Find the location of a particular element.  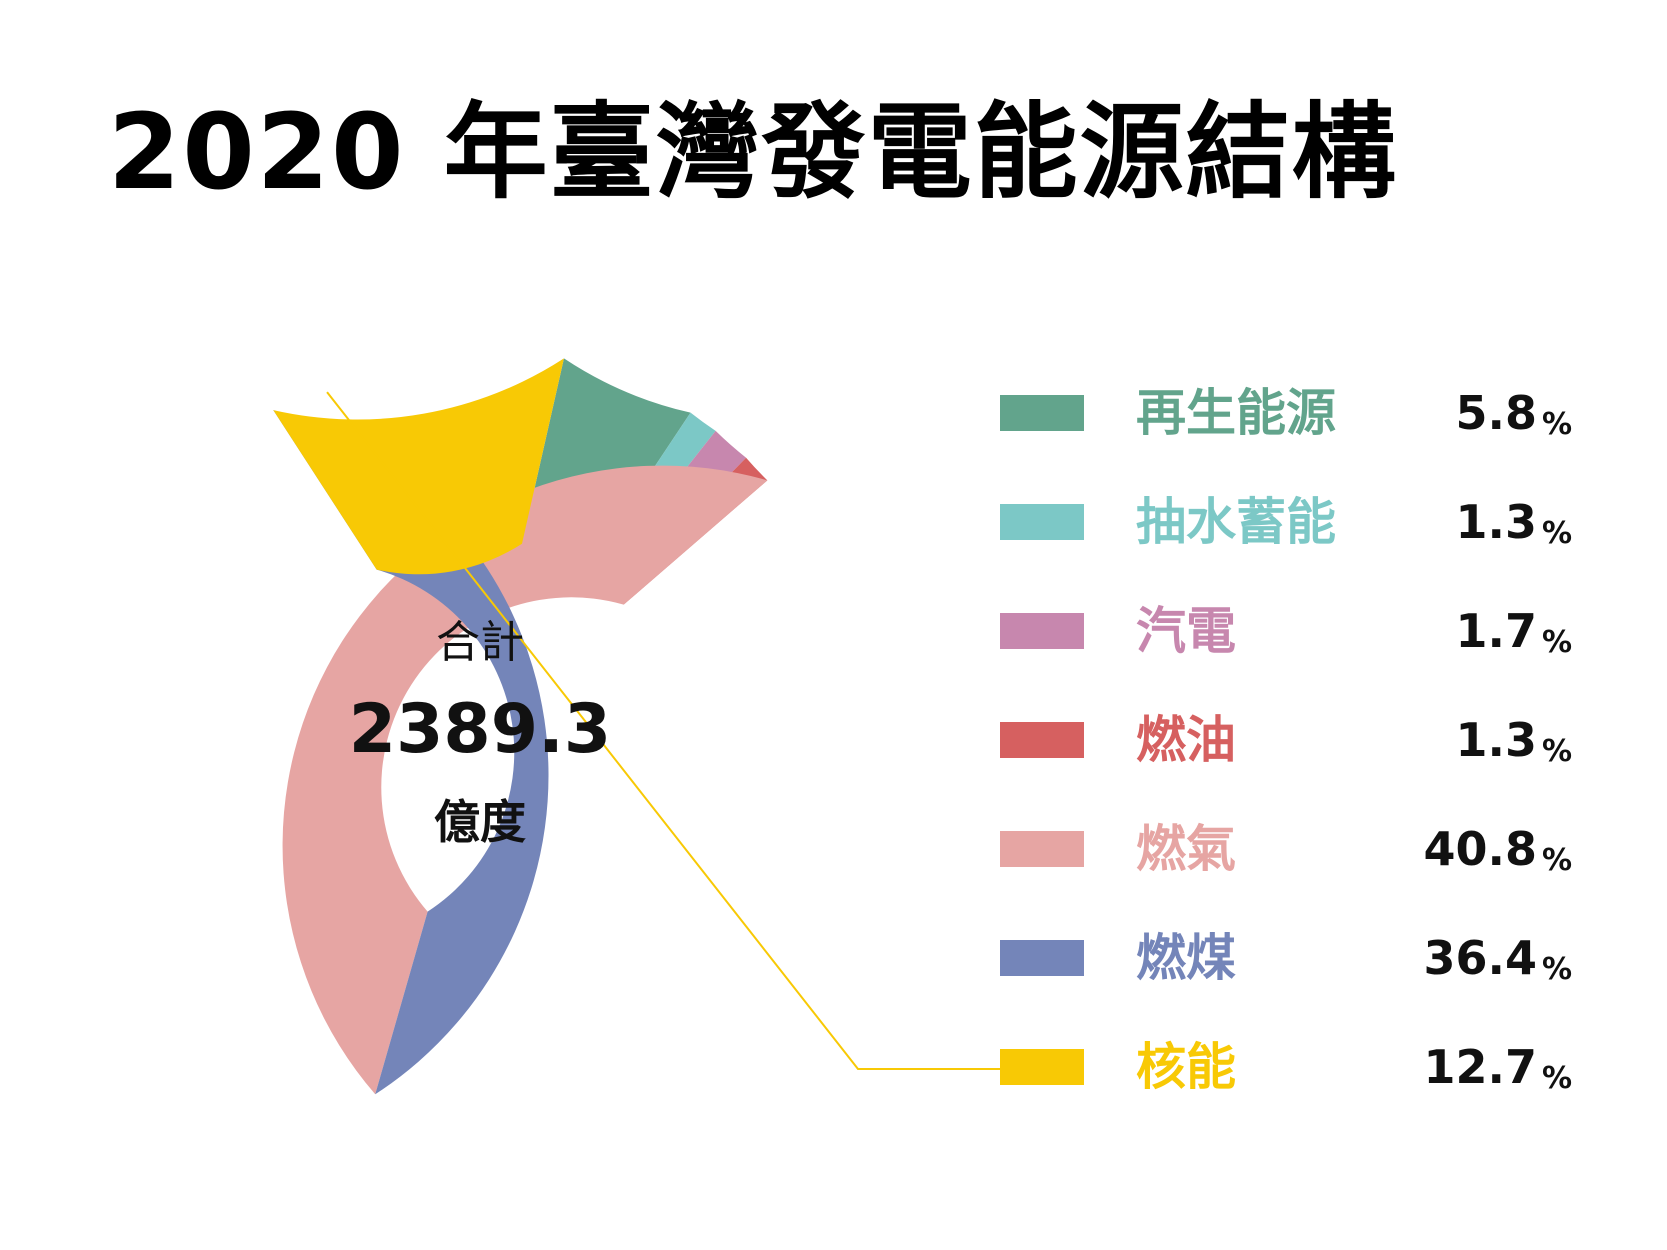

legend-item: 燃煤 36.4% is located at coordinates (1300, 956).